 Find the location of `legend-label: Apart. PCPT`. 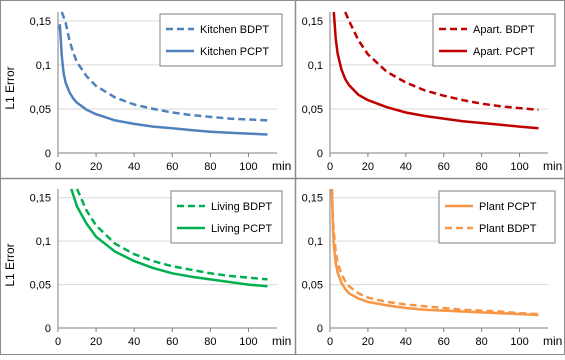

legend-label: Apart. PCPT is located at coordinates (504, 52).